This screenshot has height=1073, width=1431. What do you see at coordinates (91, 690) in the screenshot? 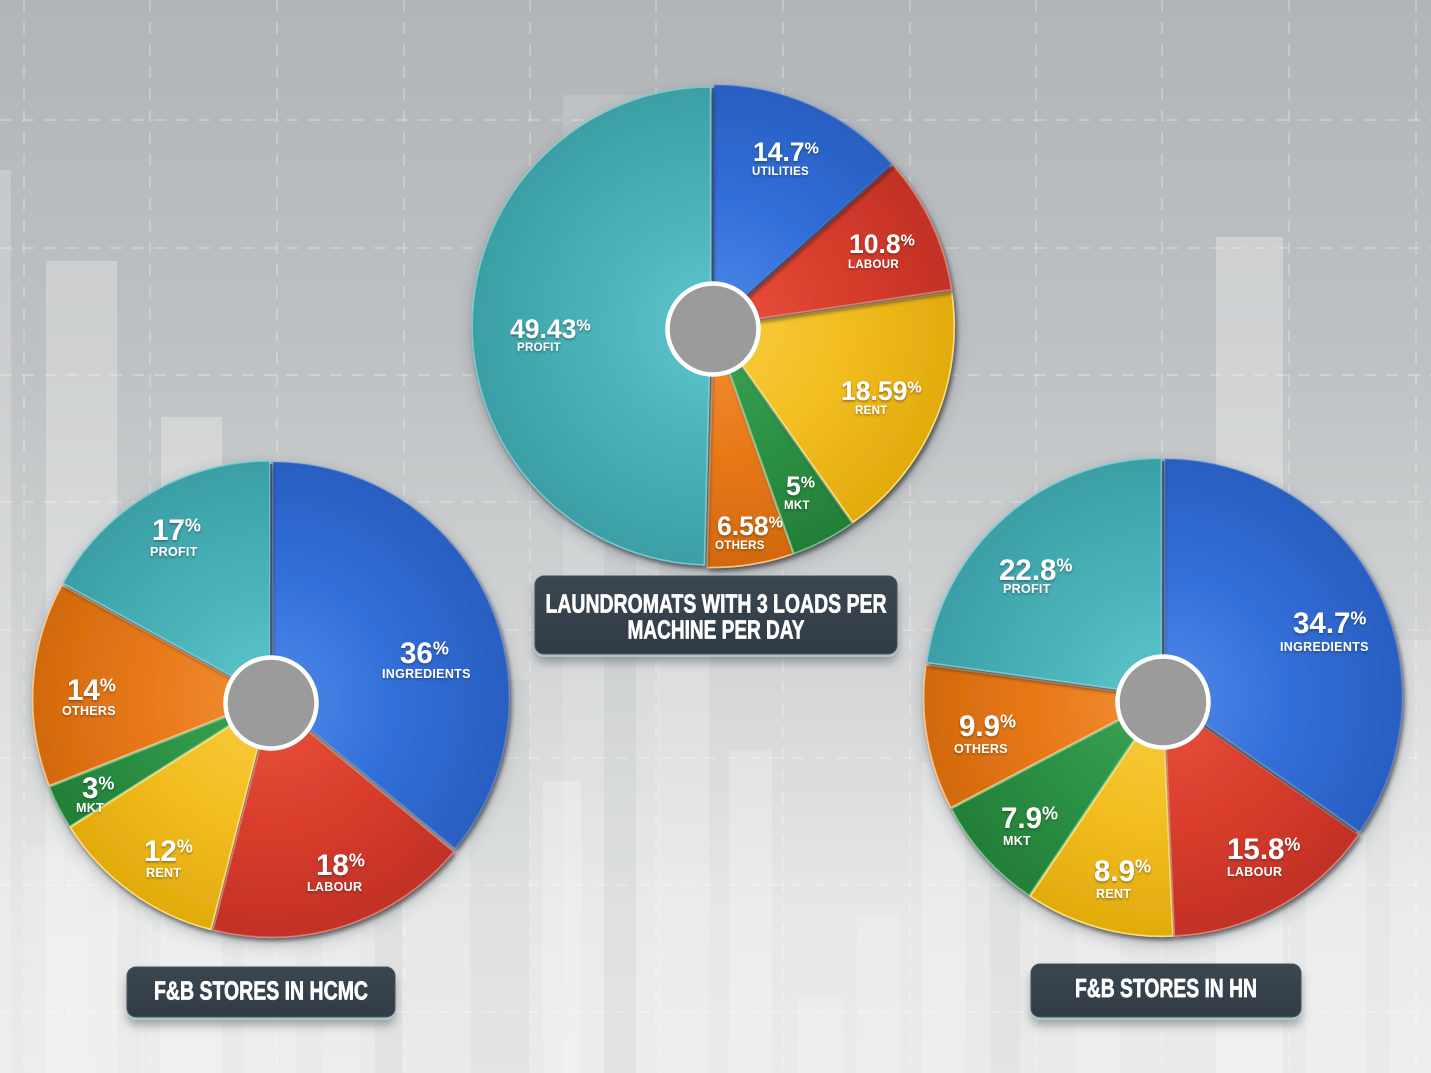
I see `svg-text: 14%` at bounding box center [91, 690].